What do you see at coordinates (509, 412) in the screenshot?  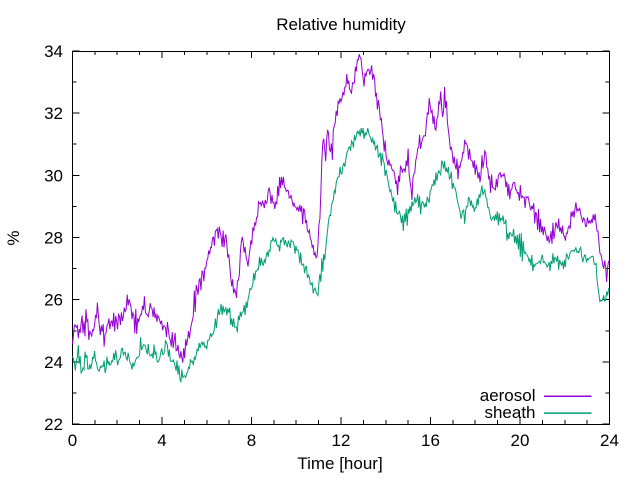 I see `svg-text: sheath` at bounding box center [509, 412].